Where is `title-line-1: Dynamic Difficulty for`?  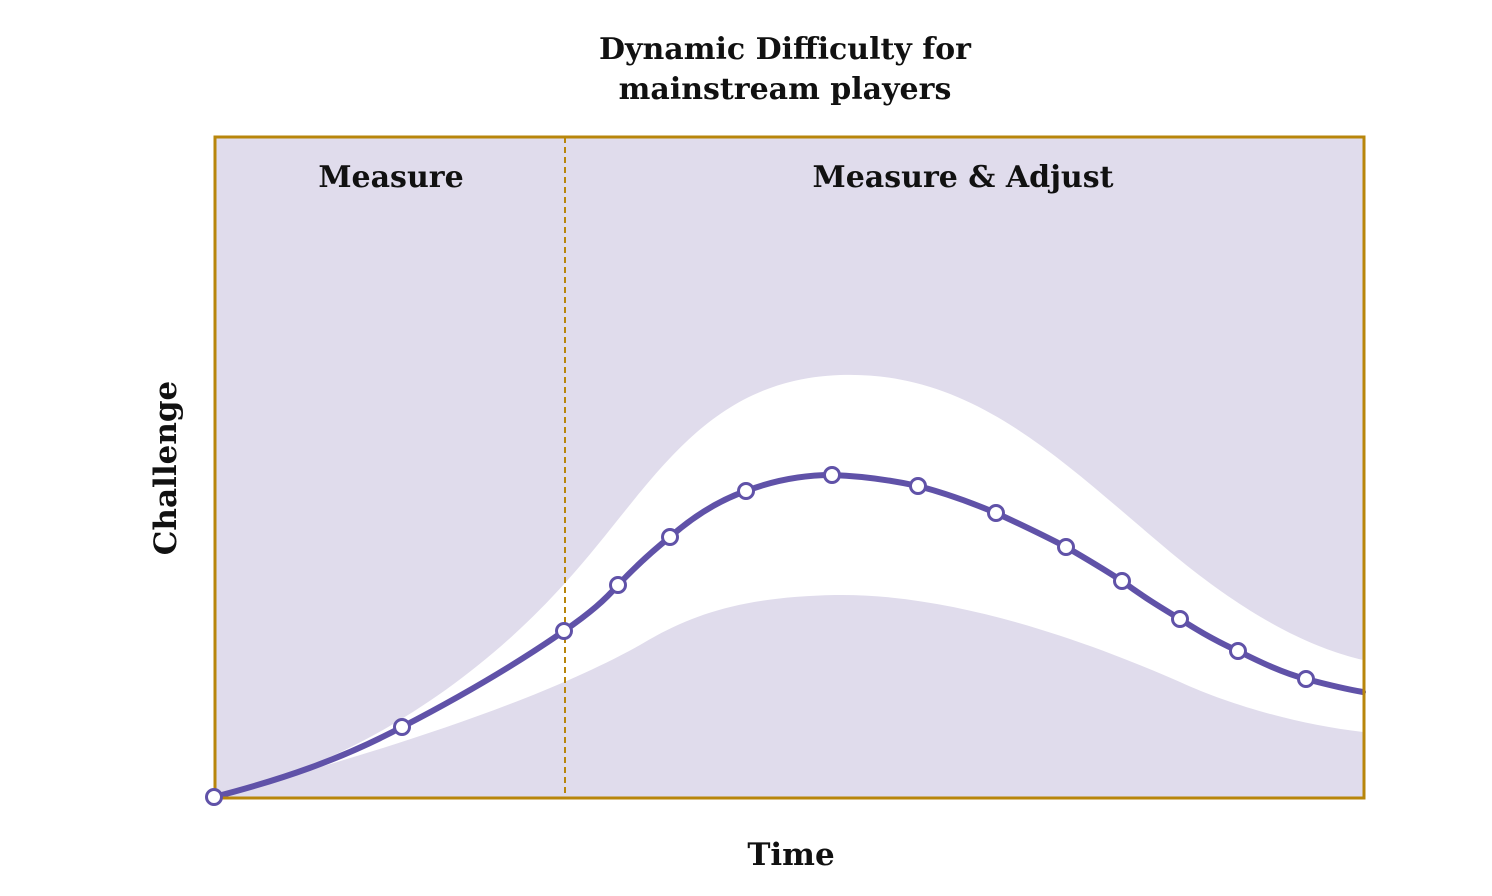 title-line-1: Dynamic Difficulty for is located at coordinates (785, 49).